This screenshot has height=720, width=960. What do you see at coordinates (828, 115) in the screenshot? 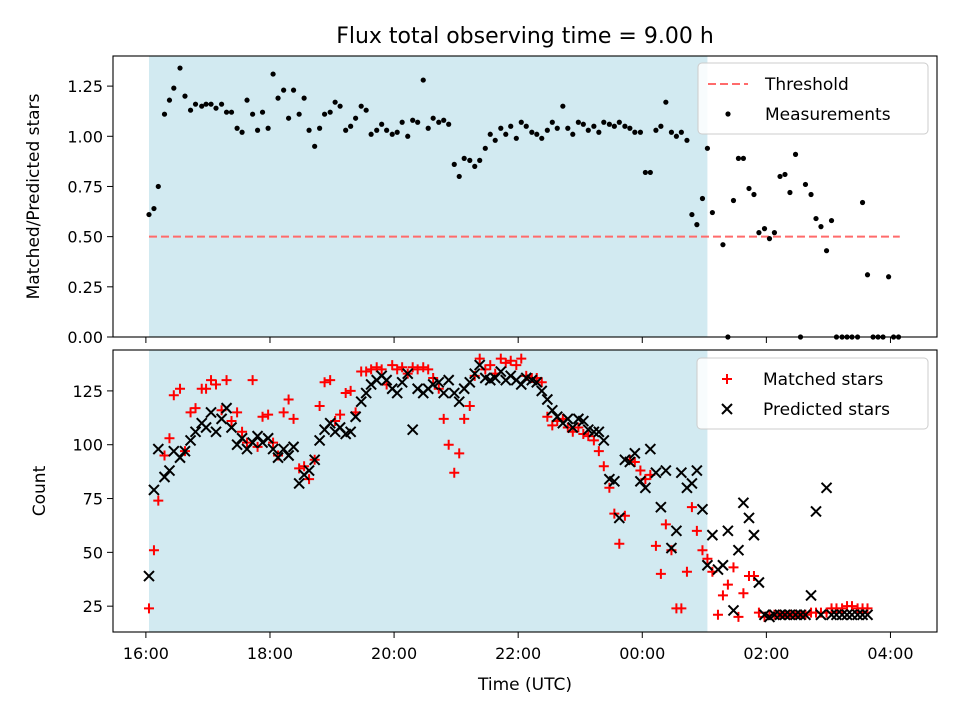
I see `measurements-legend-label: Measurements` at bounding box center [828, 115].